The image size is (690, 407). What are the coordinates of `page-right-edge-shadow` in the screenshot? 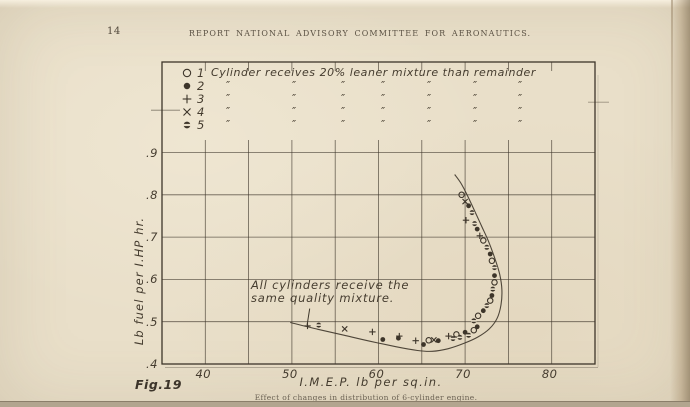 It's located at (680, 203).